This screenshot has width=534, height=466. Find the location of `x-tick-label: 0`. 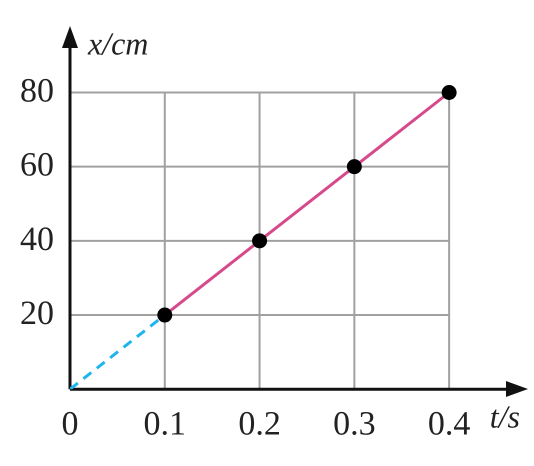

x-tick-label: 0 is located at coordinates (70, 424).